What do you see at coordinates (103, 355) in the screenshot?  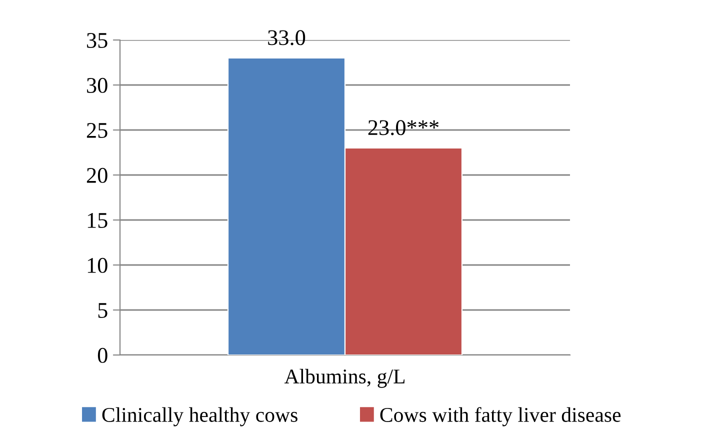 I see `y-tick-label: 0` at bounding box center [103, 355].